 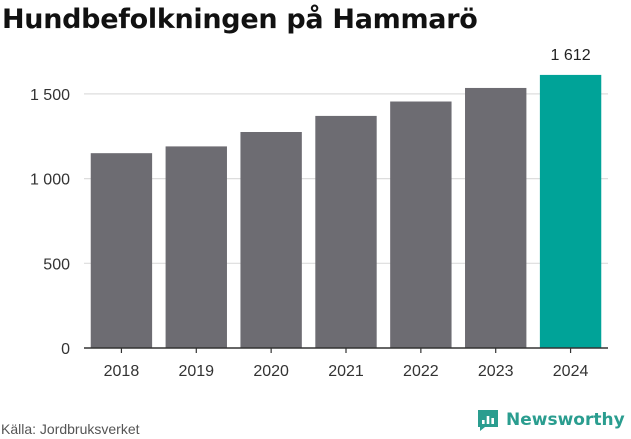 What do you see at coordinates (496, 371) in the screenshot?
I see `x-tick-label: 2023` at bounding box center [496, 371].